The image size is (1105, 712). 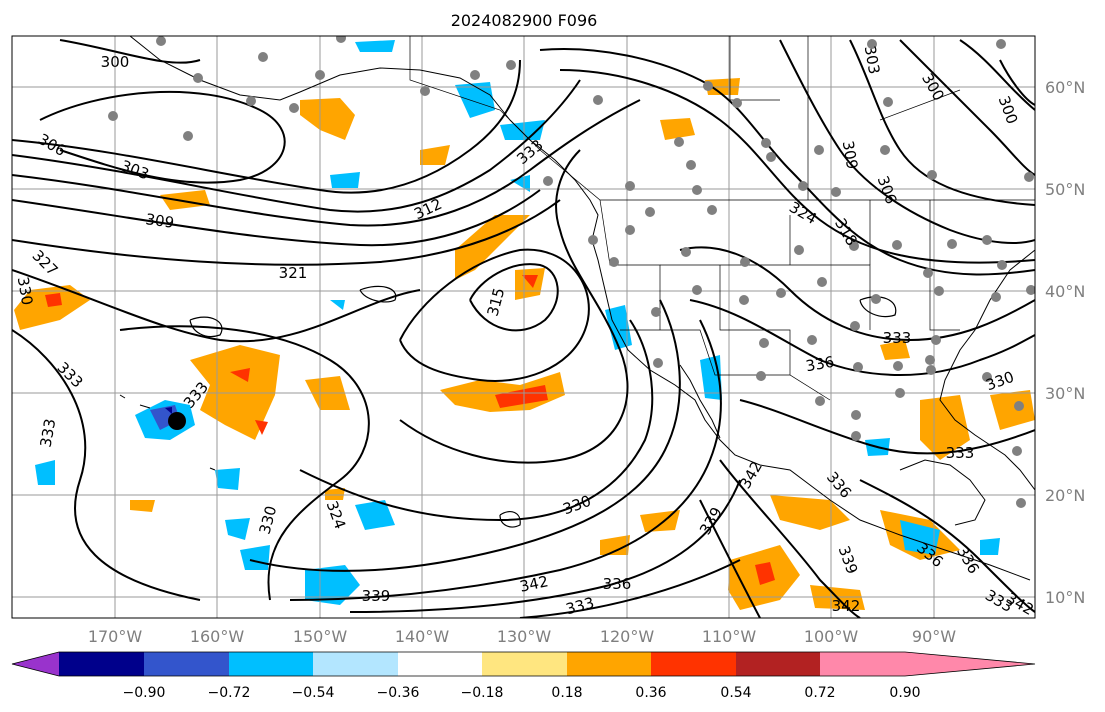 What do you see at coordinates (376, 596) in the screenshot?
I see `contour-label: 339` at bounding box center [376, 596].